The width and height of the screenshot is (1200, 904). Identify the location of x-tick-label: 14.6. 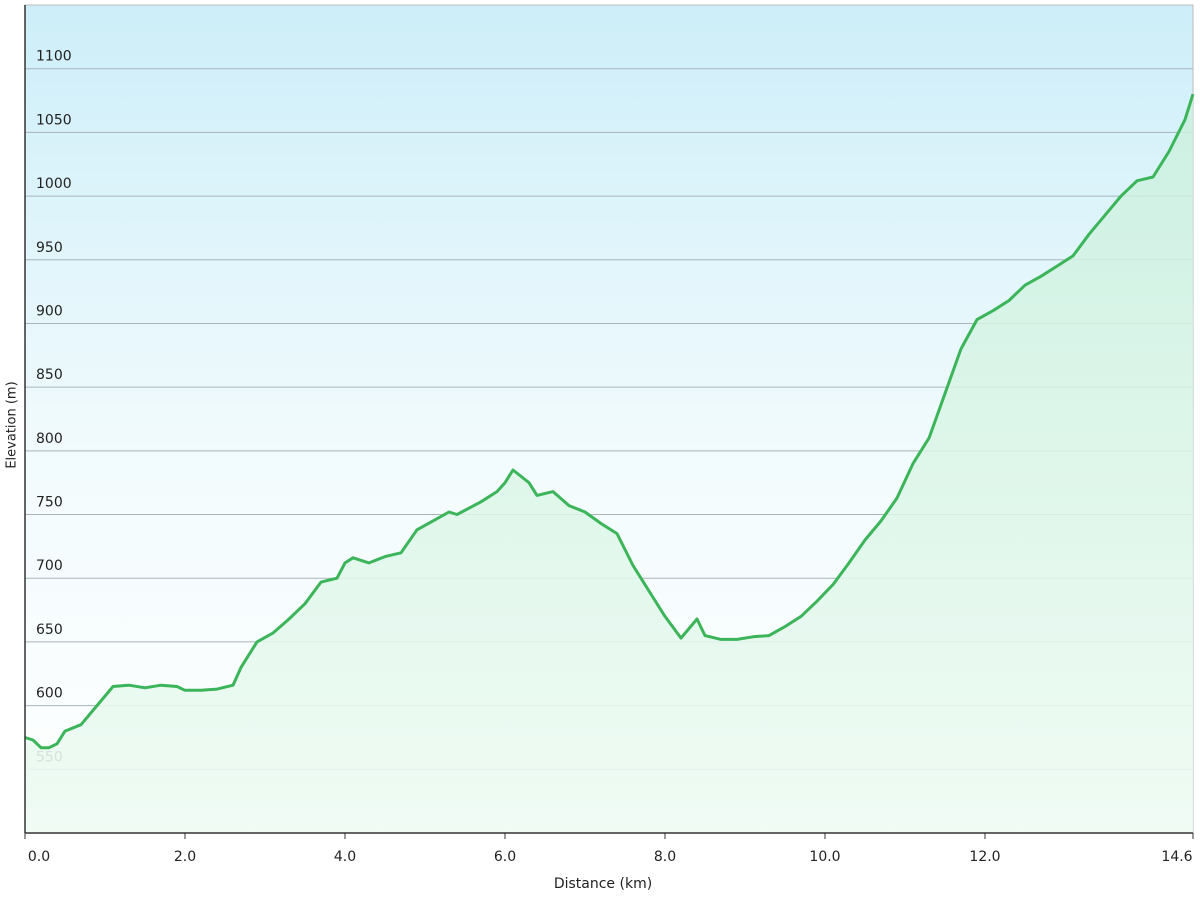
(1176, 857).